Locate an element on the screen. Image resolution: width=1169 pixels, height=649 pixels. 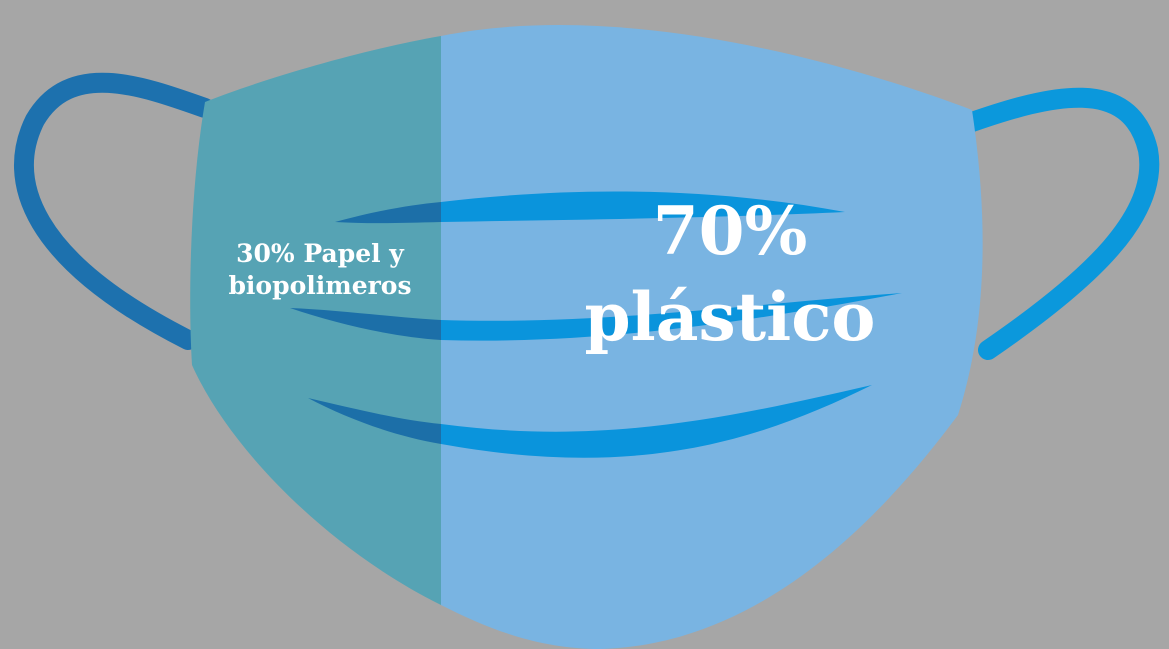
pleat-2-right is located at coordinates (671, 317).